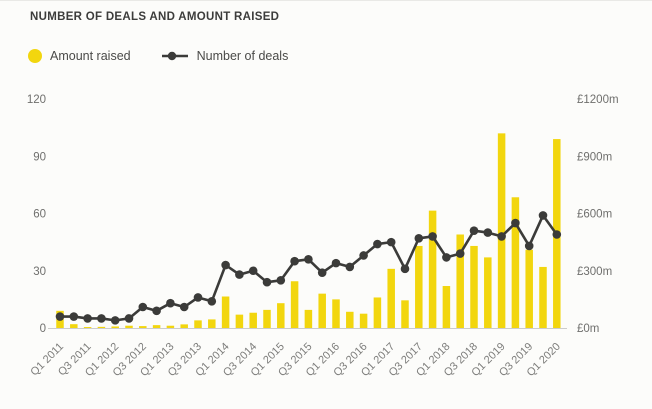 The height and width of the screenshot is (409, 652). What do you see at coordinates (174, 56) in the screenshot?
I see `number-of-deals-marker-icon` at bounding box center [174, 56].